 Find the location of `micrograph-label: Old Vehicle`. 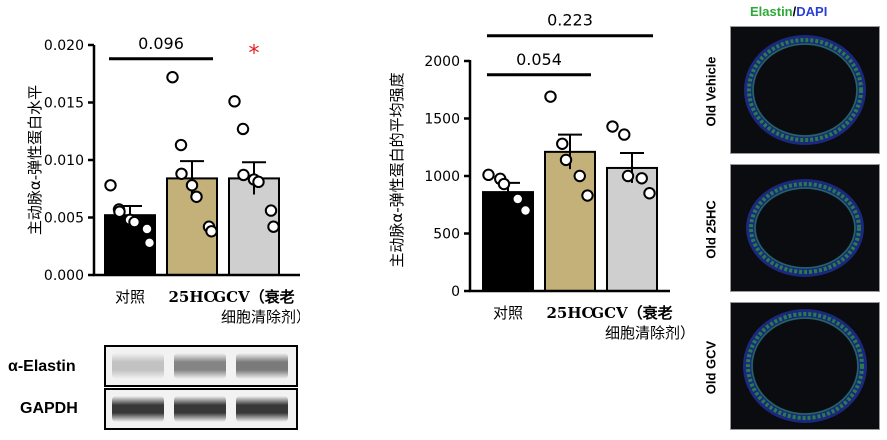

micrograph-label: Old Vehicle is located at coordinates (711, 91).